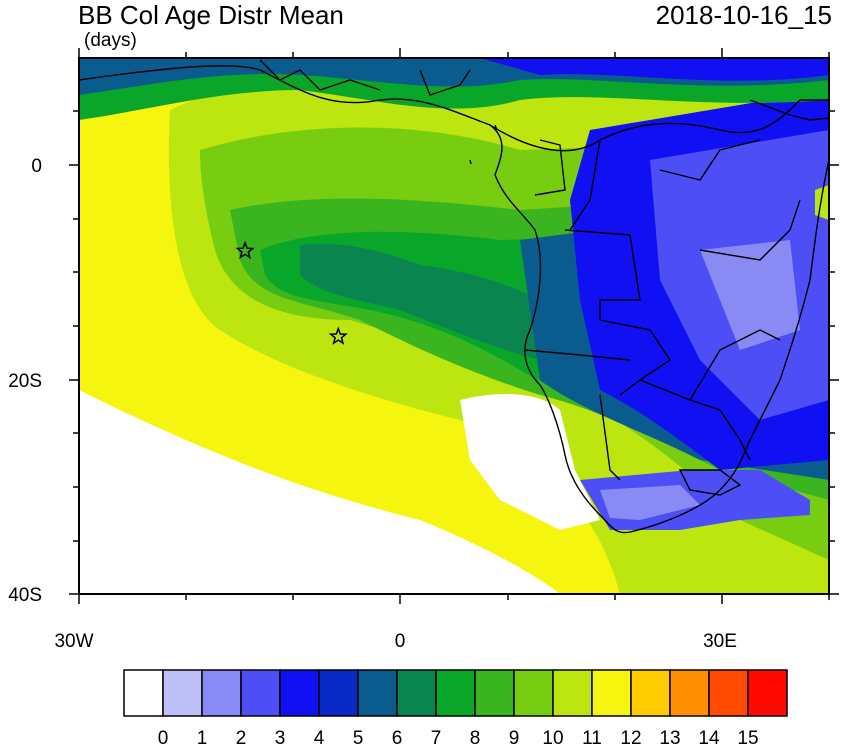 Image resolution: width=850 pixels, height=750 pixels. What do you see at coordinates (36, 166) in the screenshot?
I see `y-tick-label-0: 0` at bounding box center [36, 166].